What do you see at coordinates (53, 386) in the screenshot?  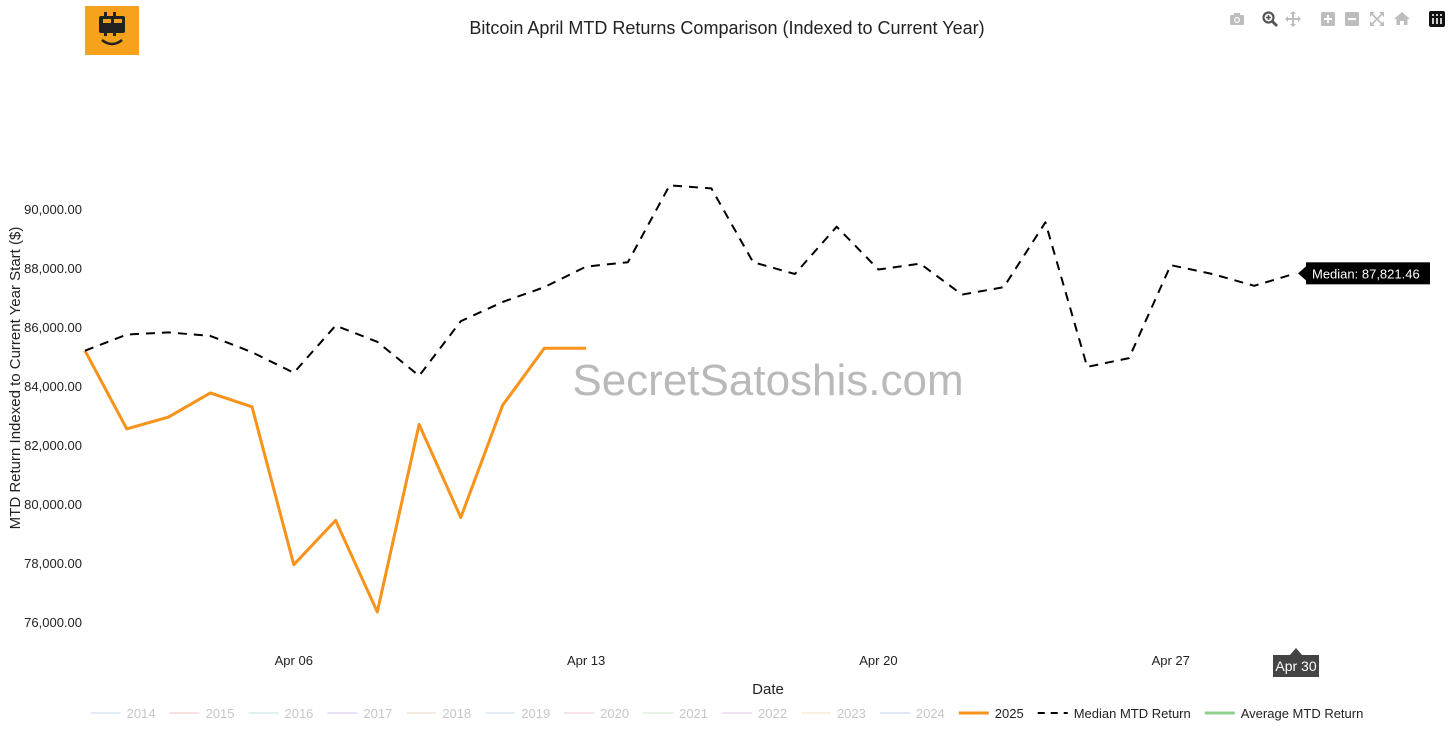 I see `y-tick-label: 84,000.00` at bounding box center [53, 386].